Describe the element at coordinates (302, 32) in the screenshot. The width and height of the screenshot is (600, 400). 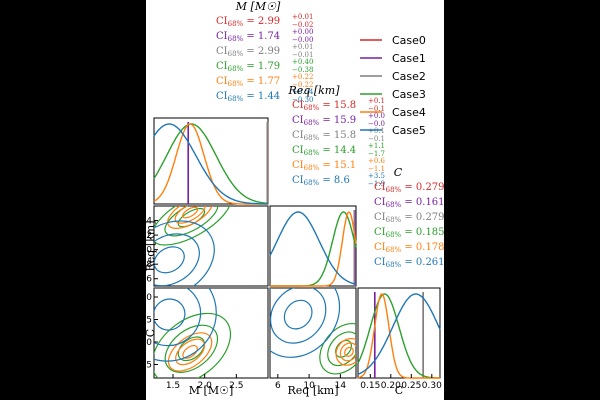
I see `ci-plus-M-case1: +0.00` at that location.